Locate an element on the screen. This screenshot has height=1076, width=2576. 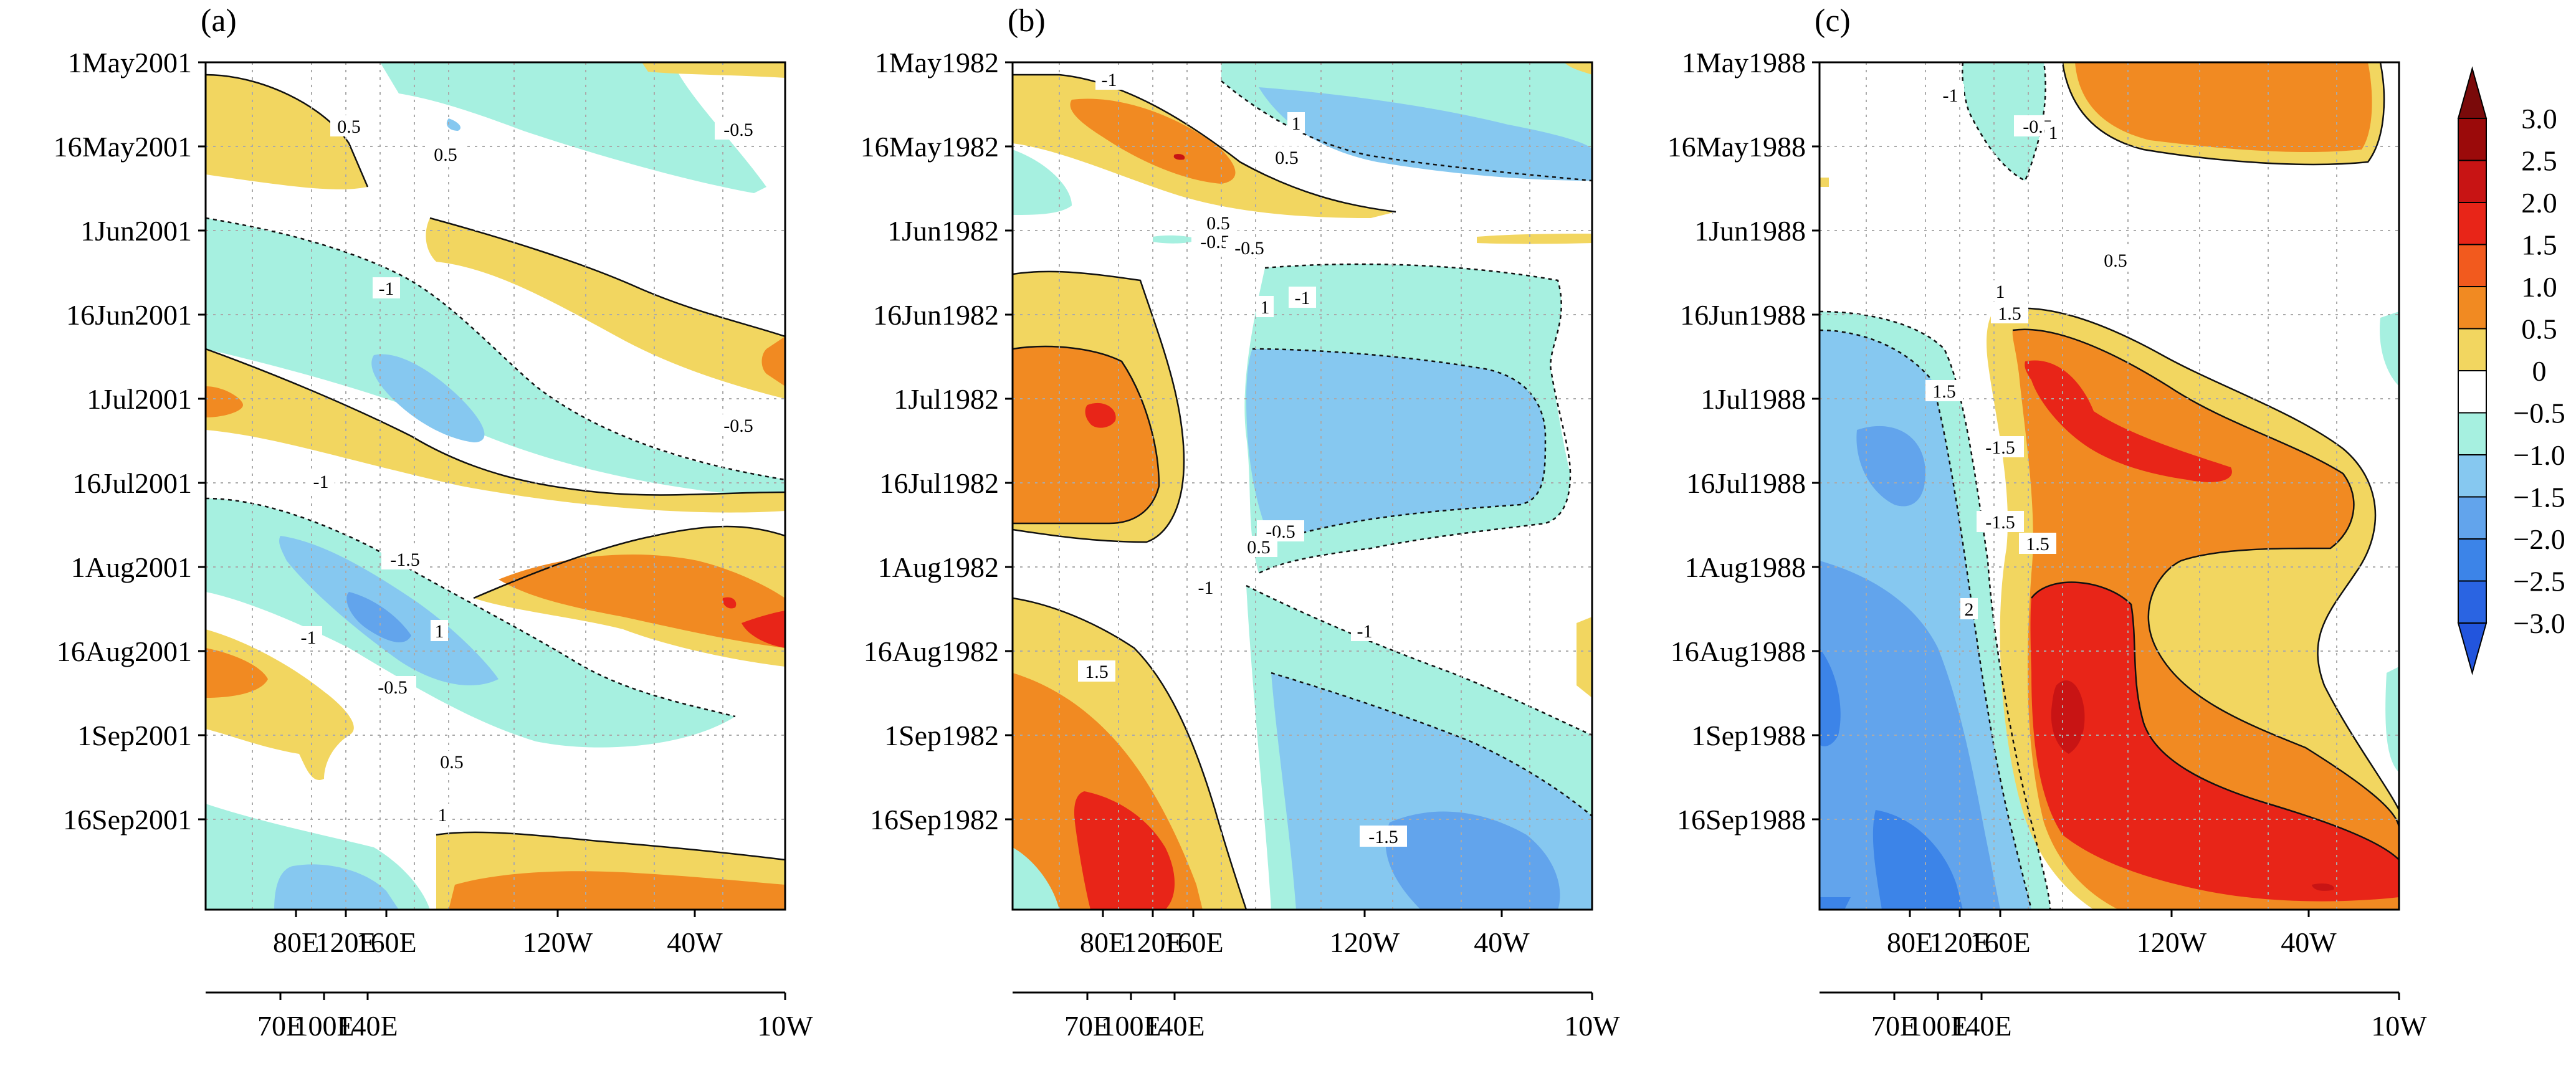
colorbar-label: 1.5 is located at coordinates (2539, 245).